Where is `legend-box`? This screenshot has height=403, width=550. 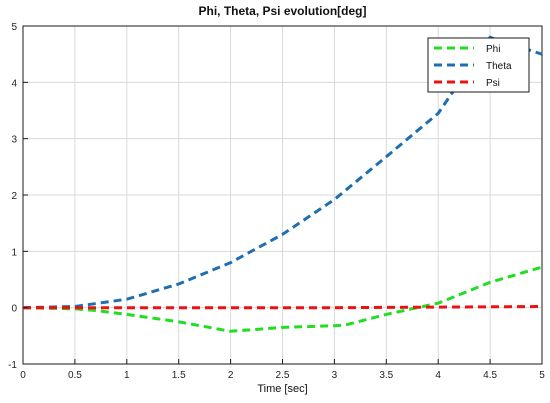
legend-box is located at coordinates (478, 65).